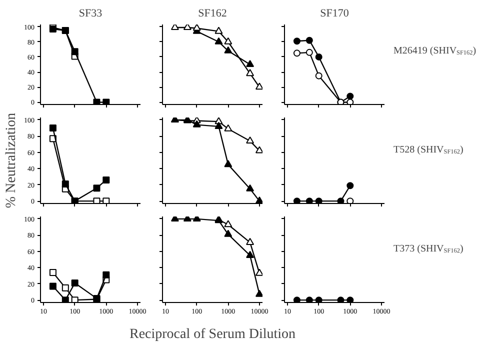 The width and height of the screenshot is (494, 364). Describe the element at coordinates (11, 160) in the screenshot. I see `y-axis-title: % Neutralization` at that location.